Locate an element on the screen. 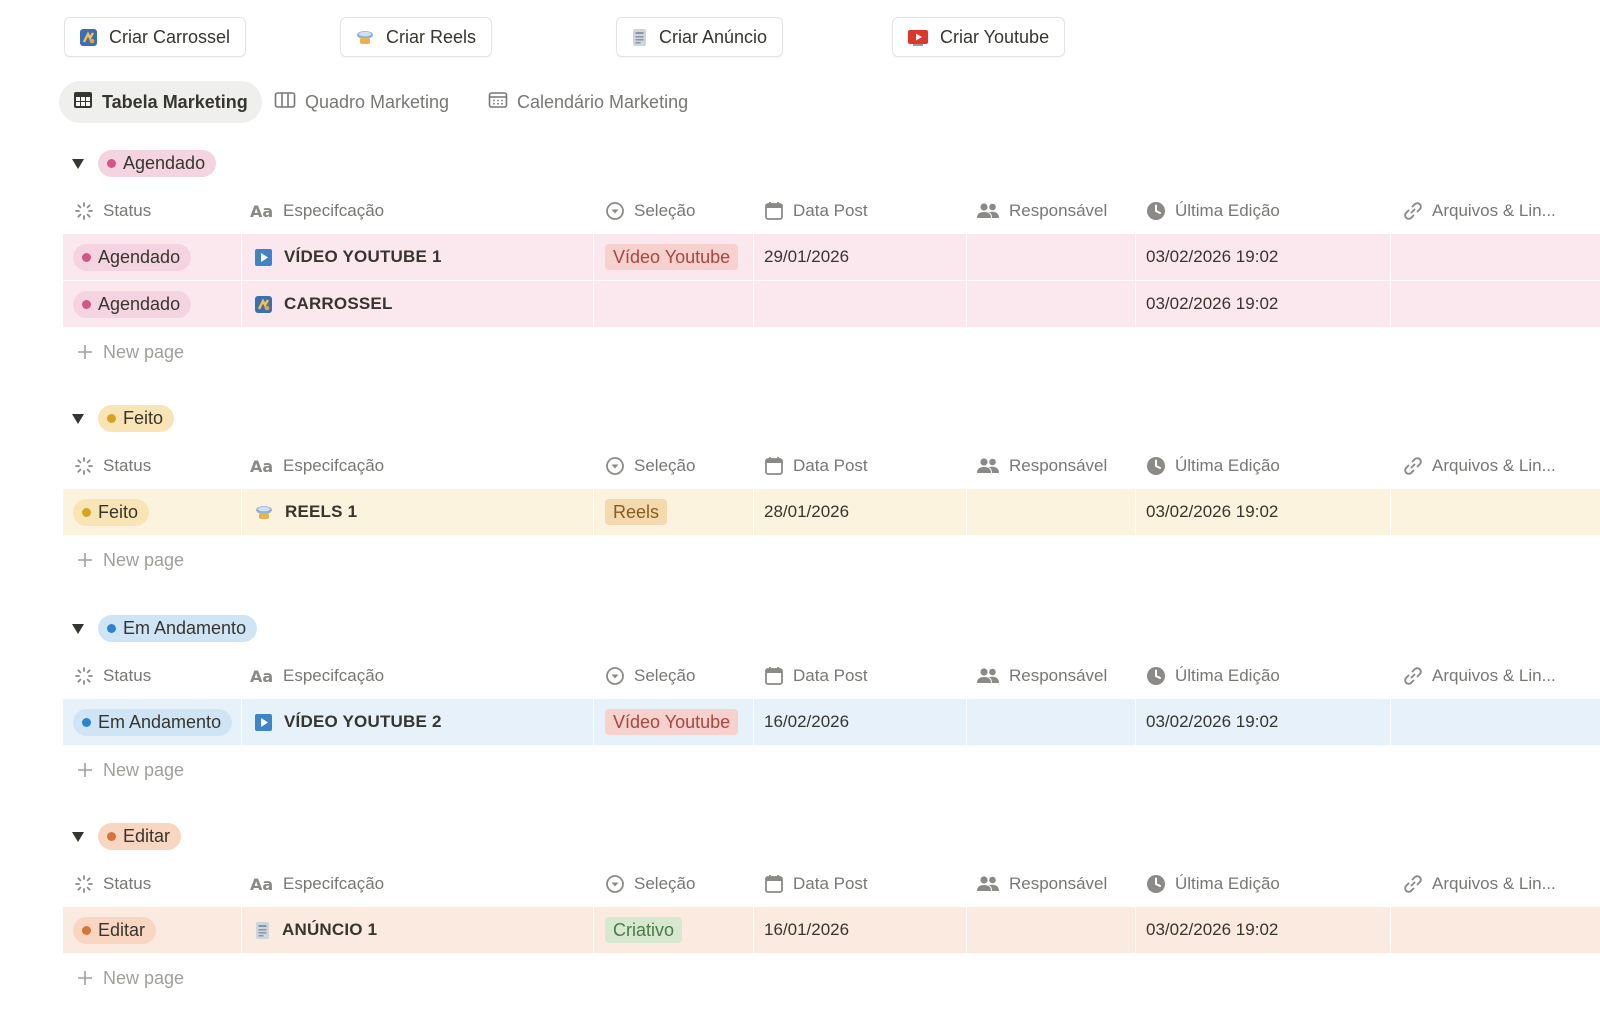 The image size is (1600, 1029). table-row: Agendado CARROSSEL 03/02/2026 19:02 is located at coordinates (831, 304).